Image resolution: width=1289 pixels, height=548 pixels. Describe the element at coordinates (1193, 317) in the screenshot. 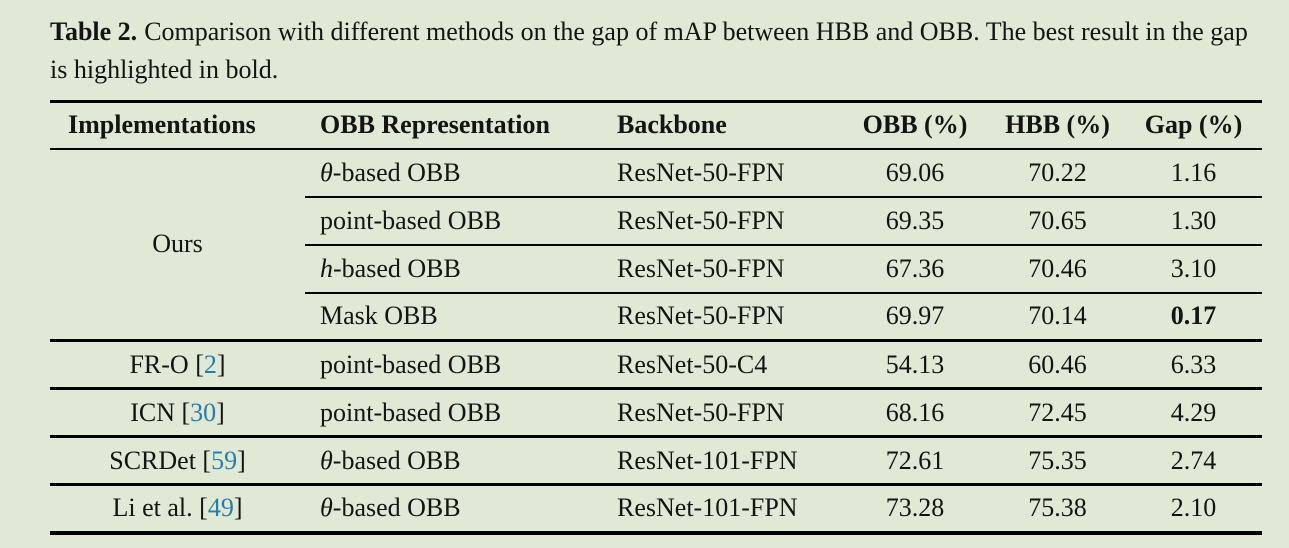

I see `gap-value-cell: 0.17` at that location.